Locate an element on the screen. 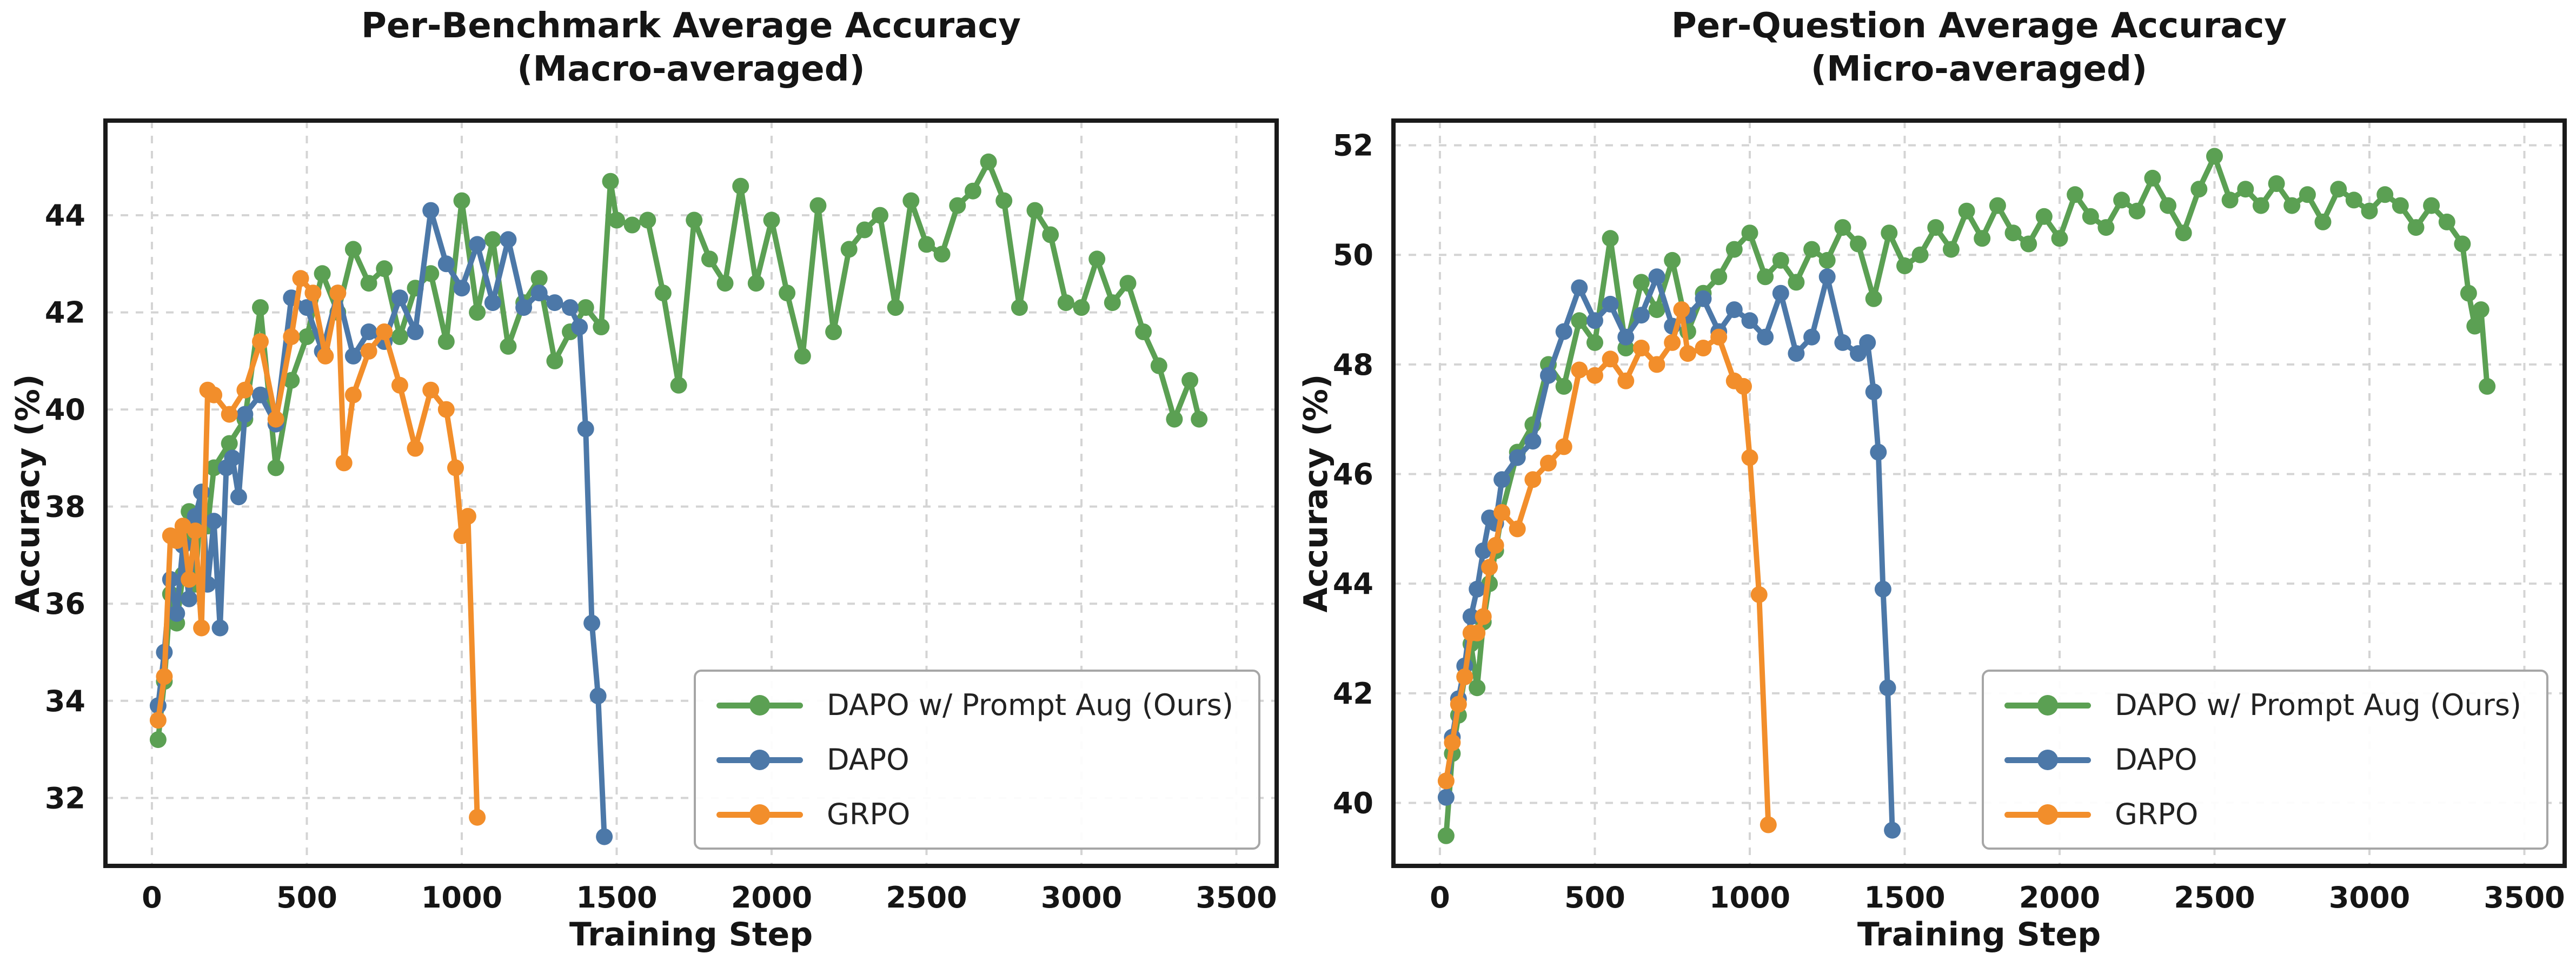  legend-item-dapo: DAPO is located at coordinates (974, 760).